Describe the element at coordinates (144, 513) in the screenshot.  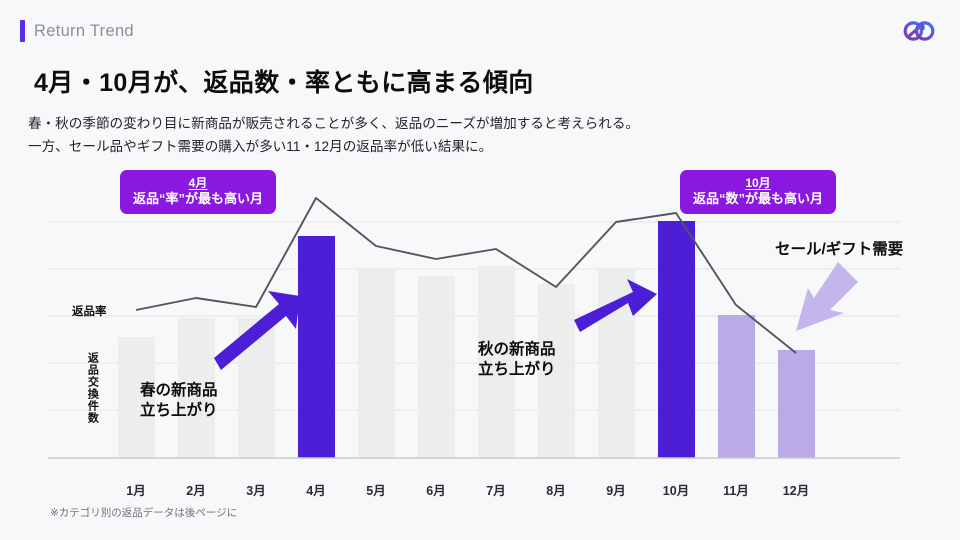
I see `footnote: ※カテゴリ別の返品データは後ページに` at that location.